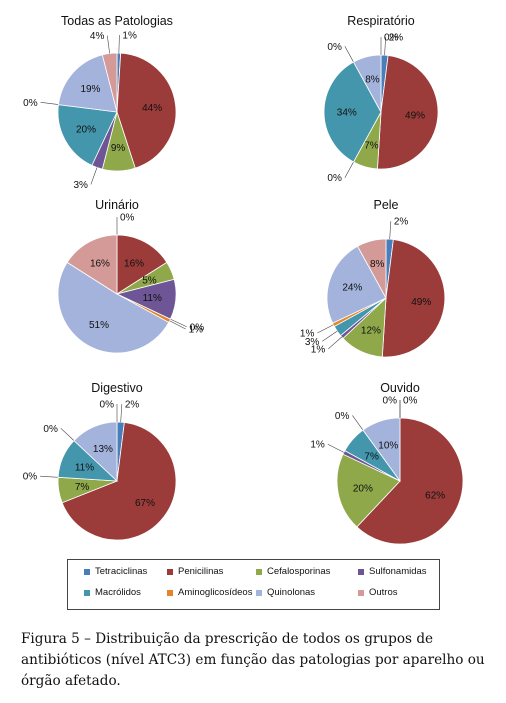 The image size is (506, 703). I want to click on legend-label: Aminoglicosídeos, so click(215, 592).